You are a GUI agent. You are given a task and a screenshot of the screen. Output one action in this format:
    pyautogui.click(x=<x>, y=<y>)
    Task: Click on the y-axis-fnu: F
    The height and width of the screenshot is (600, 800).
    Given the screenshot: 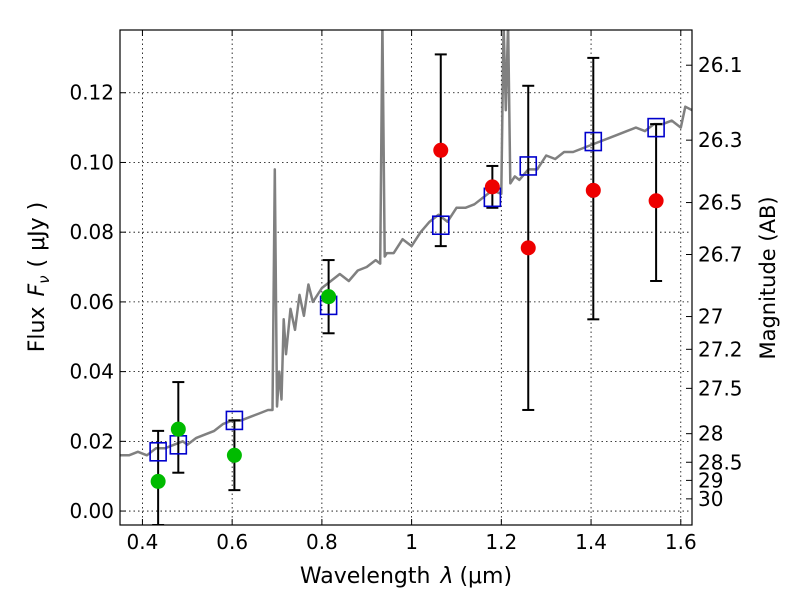 What is the action you would take?
    pyautogui.click(x=37, y=290)
    